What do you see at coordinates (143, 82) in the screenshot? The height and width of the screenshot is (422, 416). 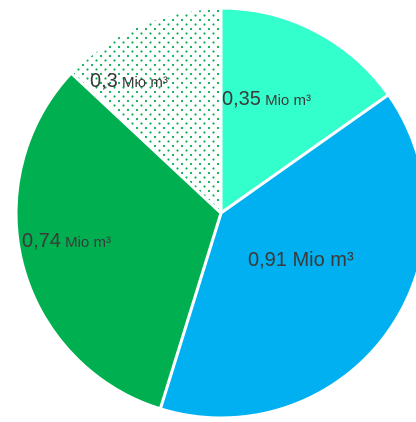 I see `slice-unit-4: Mio m³` at bounding box center [143, 82].